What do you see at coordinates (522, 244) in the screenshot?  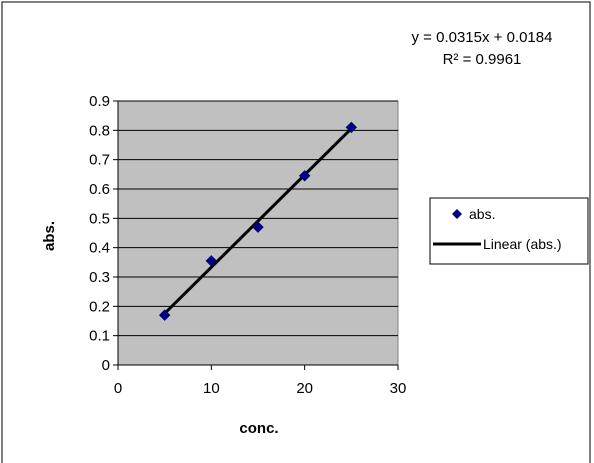 I see `legend-label-linear: Linear (abs.)` at bounding box center [522, 244].